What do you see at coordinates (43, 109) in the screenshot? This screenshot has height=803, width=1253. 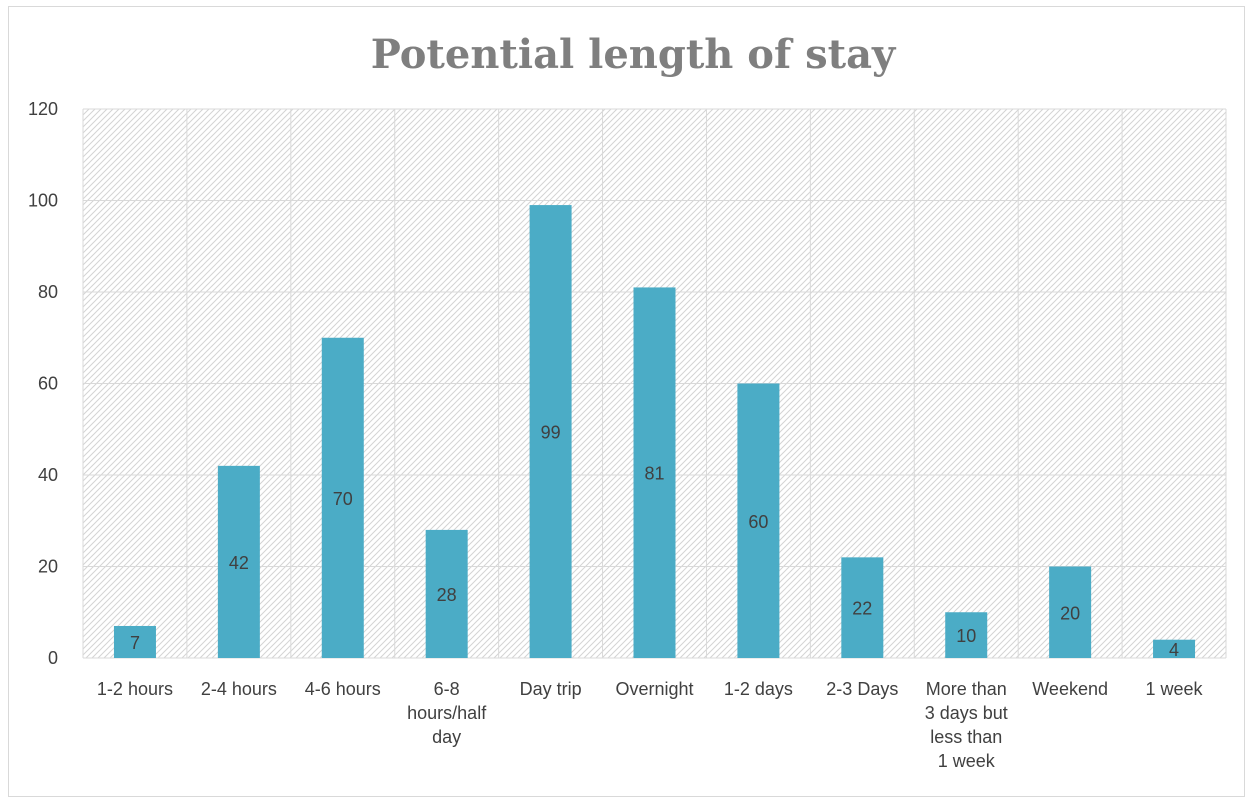 I see `y-tick-label: 120` at bounding box center [43, 109].